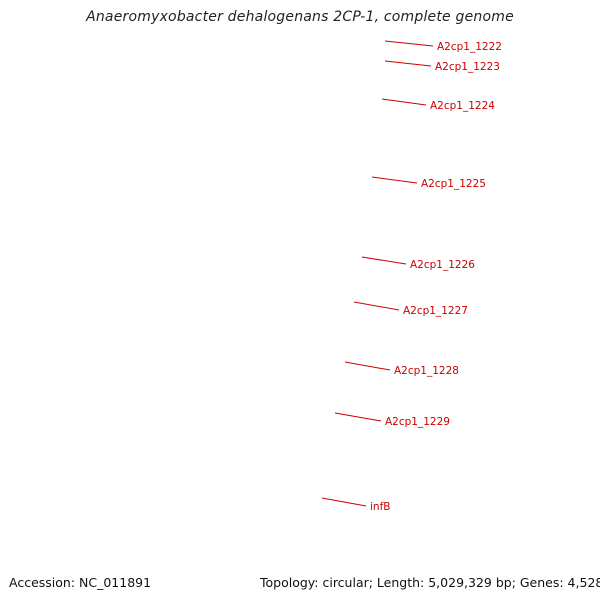  Describe the element at coordinates (442, 265) in the screenshot. I see `gene-label: A2cp1_1226` at that location.